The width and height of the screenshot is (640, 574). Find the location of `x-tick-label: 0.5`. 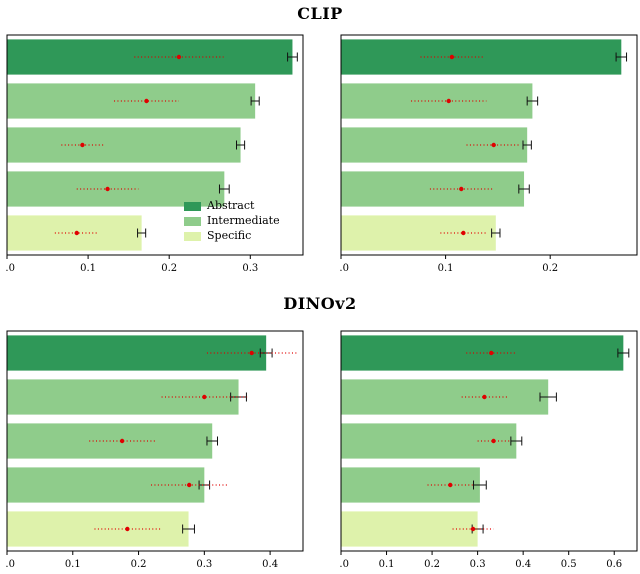

x-tick-label: 0.5 is located at coordinates (569, 564).